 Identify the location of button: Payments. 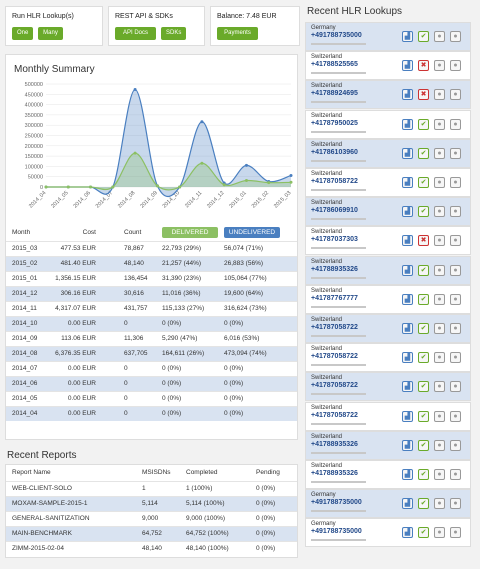
(237, 33).